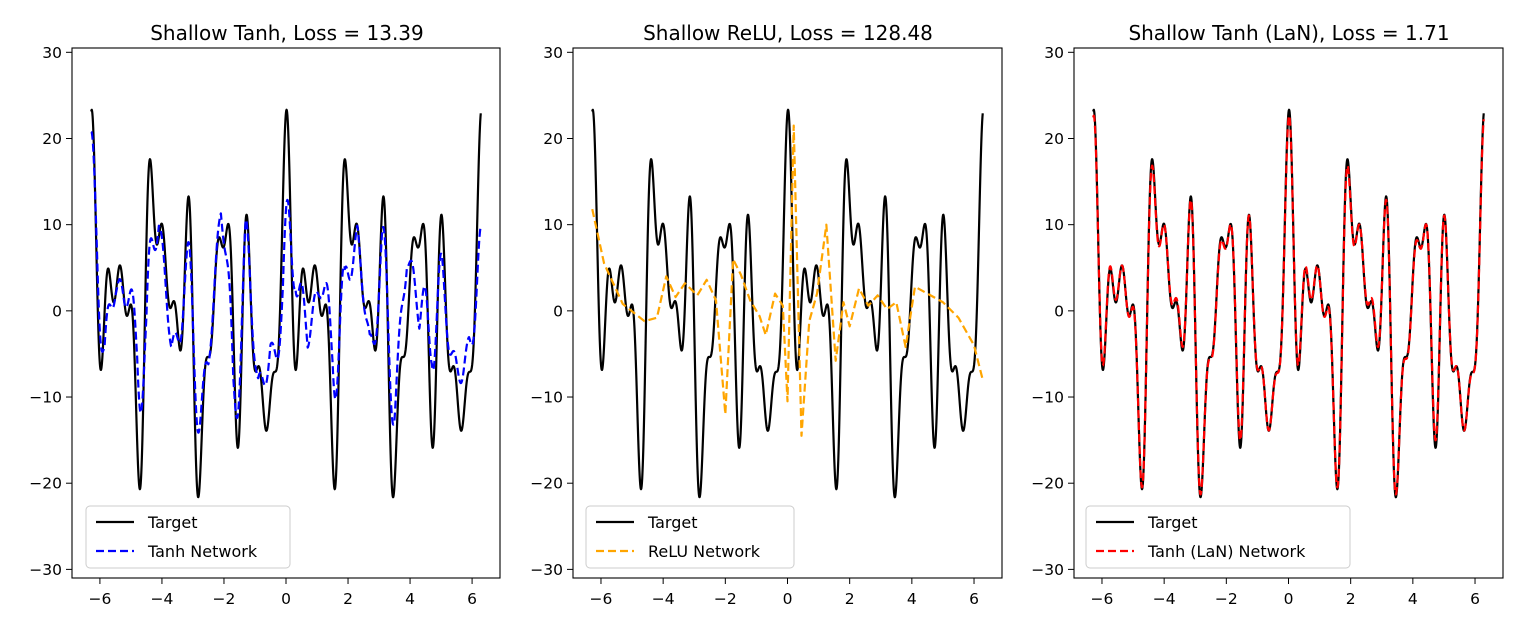 This screenshot has width=1522, height=634. I want to click on legend-label-network: Tanh Network, so click(202, 551).